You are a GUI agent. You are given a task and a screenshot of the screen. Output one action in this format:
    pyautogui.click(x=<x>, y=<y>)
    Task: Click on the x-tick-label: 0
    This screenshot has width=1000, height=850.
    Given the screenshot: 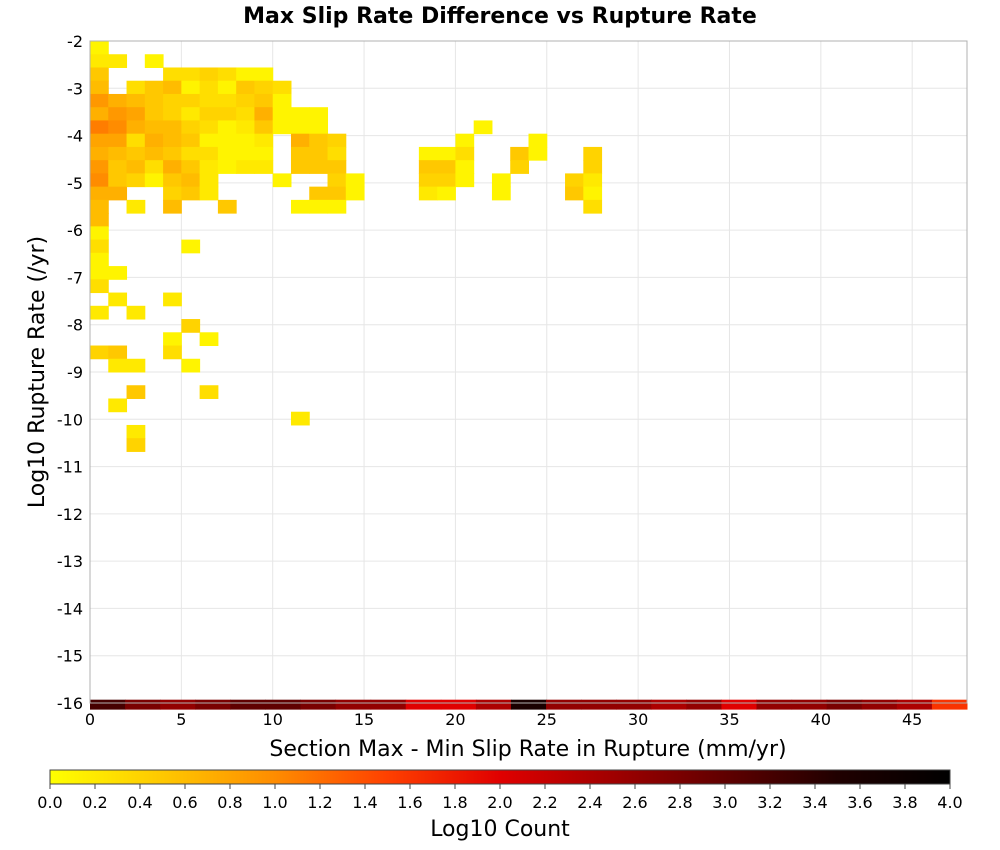 What is the action you would take?
    pyautogui.click(x=90, y=719)
    